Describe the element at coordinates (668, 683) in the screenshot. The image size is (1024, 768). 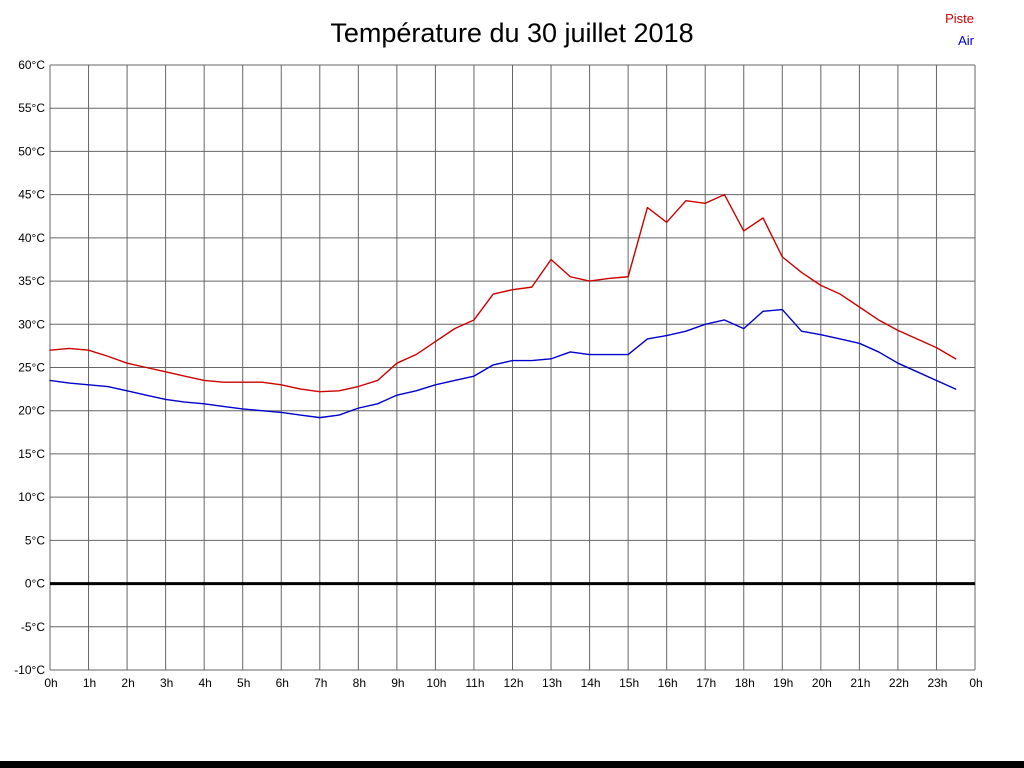
I see `svg-text: 16h` at that location.